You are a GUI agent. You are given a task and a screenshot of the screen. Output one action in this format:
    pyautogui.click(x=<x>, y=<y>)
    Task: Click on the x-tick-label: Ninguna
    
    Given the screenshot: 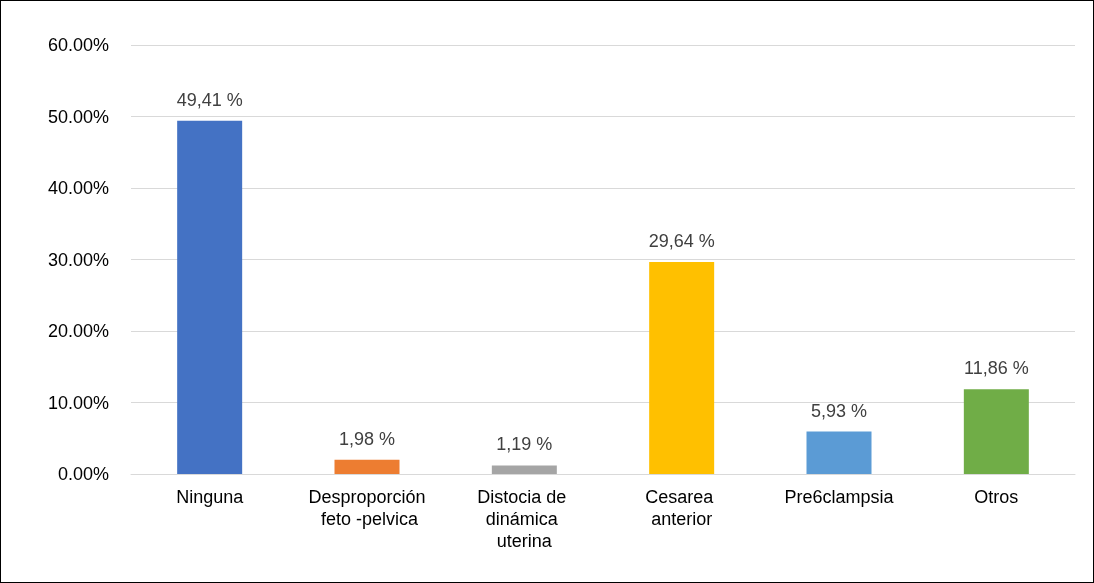 What is the action you would take?
    pyautogui.click(x=210, y=497)
    